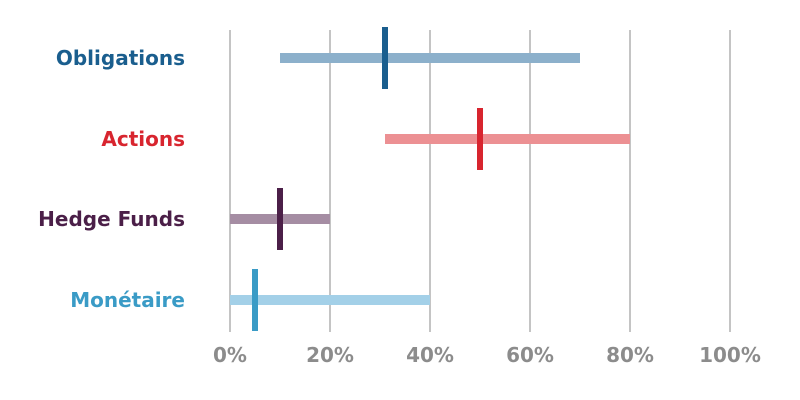  Describe the element at coordinates (127, 300) in the screenshot. I see `category-label: Monétaire` at that location.